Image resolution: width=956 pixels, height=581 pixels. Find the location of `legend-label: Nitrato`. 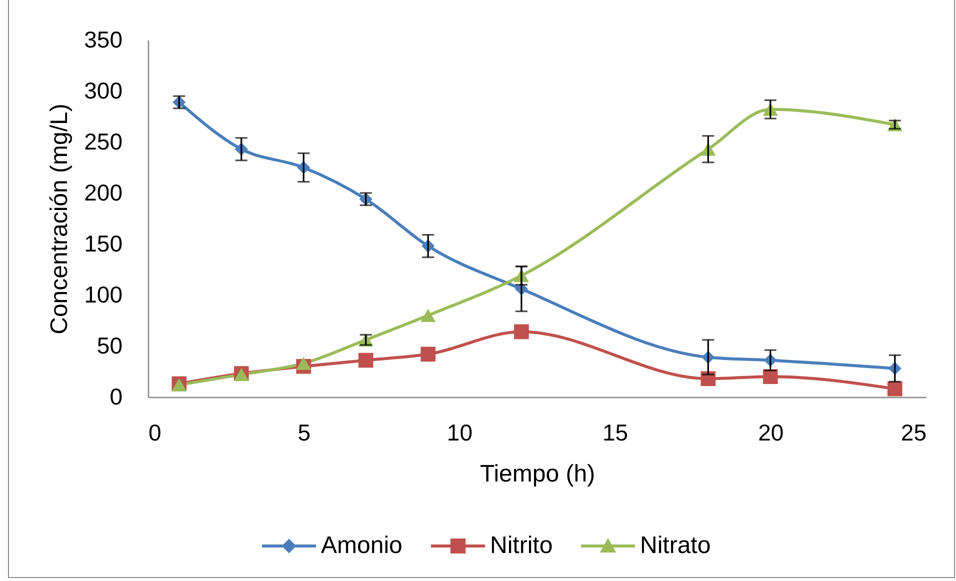

legend-label: Nitrato is located at coordinates (675, 545).